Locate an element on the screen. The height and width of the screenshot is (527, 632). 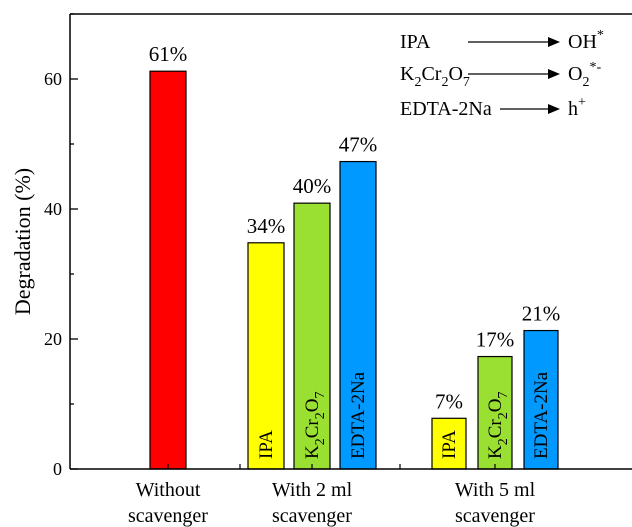
legend-target-1: O2*-​ is located at coordinates (584, 75).